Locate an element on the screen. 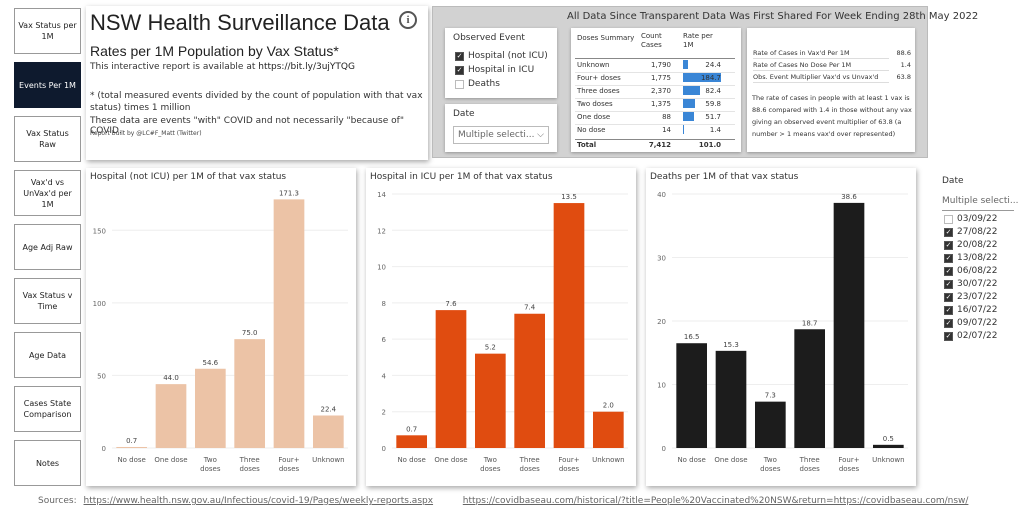 The height and width of the screenshot is (516, 1024). total-rate: 101.0 is located at coordinates (709, 145).